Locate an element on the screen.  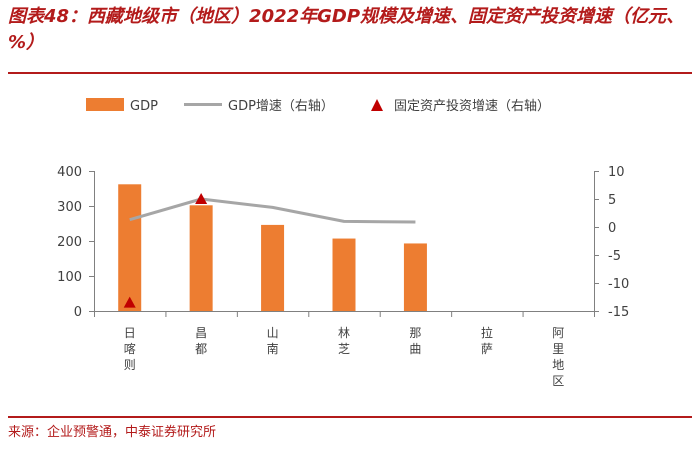
right-axis-ticks: 10 5 0 -5 -10 -15 is located at coordinates (611, 242).